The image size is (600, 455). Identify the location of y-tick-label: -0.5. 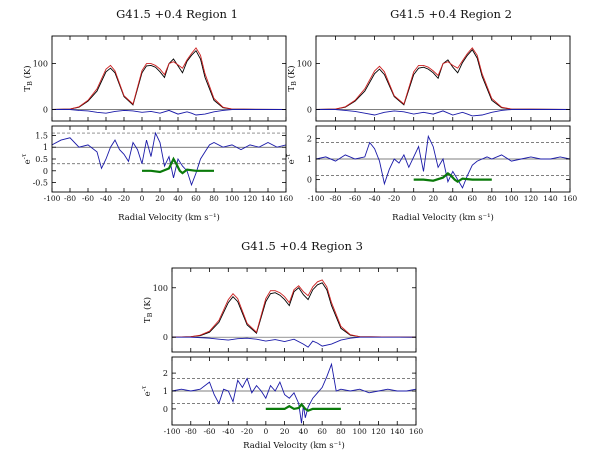
(40, 183).